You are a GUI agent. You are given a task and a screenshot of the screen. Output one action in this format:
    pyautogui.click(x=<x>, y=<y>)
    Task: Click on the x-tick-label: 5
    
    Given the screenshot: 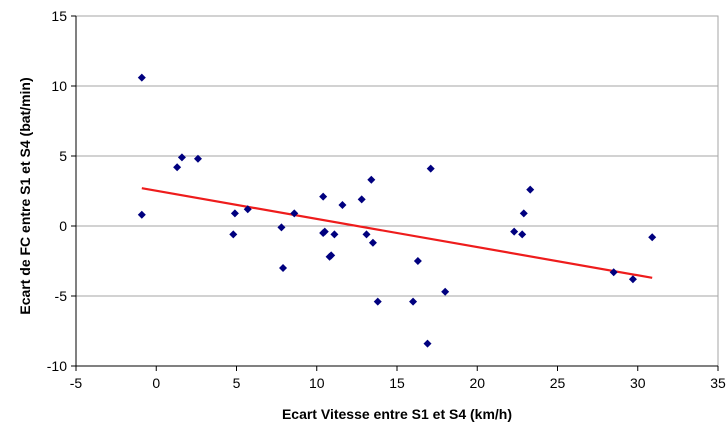 What is the action you would take?
    pyautogui.click(x=237, y=383)
    